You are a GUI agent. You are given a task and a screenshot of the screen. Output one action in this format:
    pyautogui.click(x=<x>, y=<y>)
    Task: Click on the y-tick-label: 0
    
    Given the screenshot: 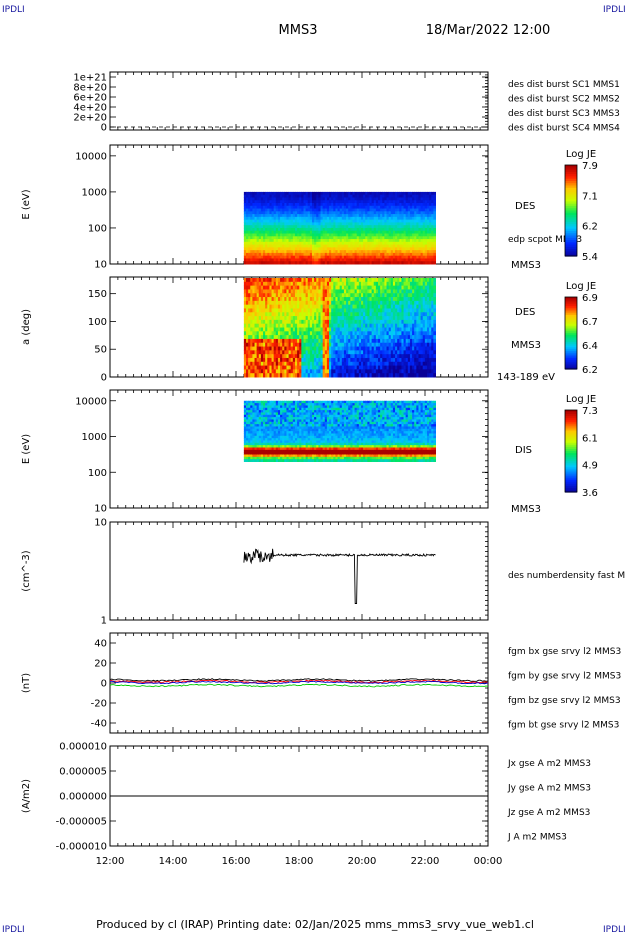 What is the action you would take?
    pyautogui.click(x=104, y=378)
    